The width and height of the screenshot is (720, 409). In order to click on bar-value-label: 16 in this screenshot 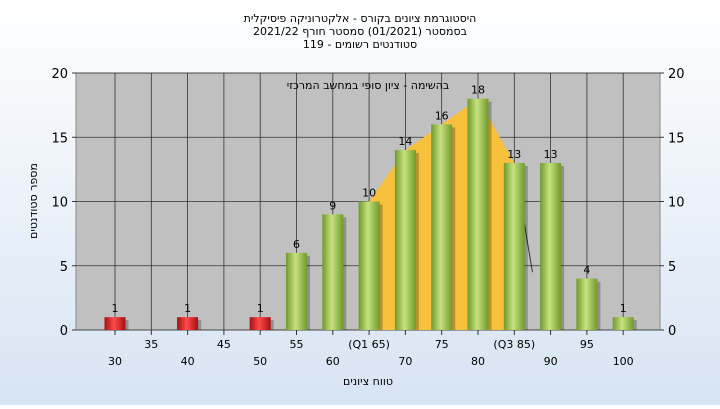, I will do `click(442, 115)`.